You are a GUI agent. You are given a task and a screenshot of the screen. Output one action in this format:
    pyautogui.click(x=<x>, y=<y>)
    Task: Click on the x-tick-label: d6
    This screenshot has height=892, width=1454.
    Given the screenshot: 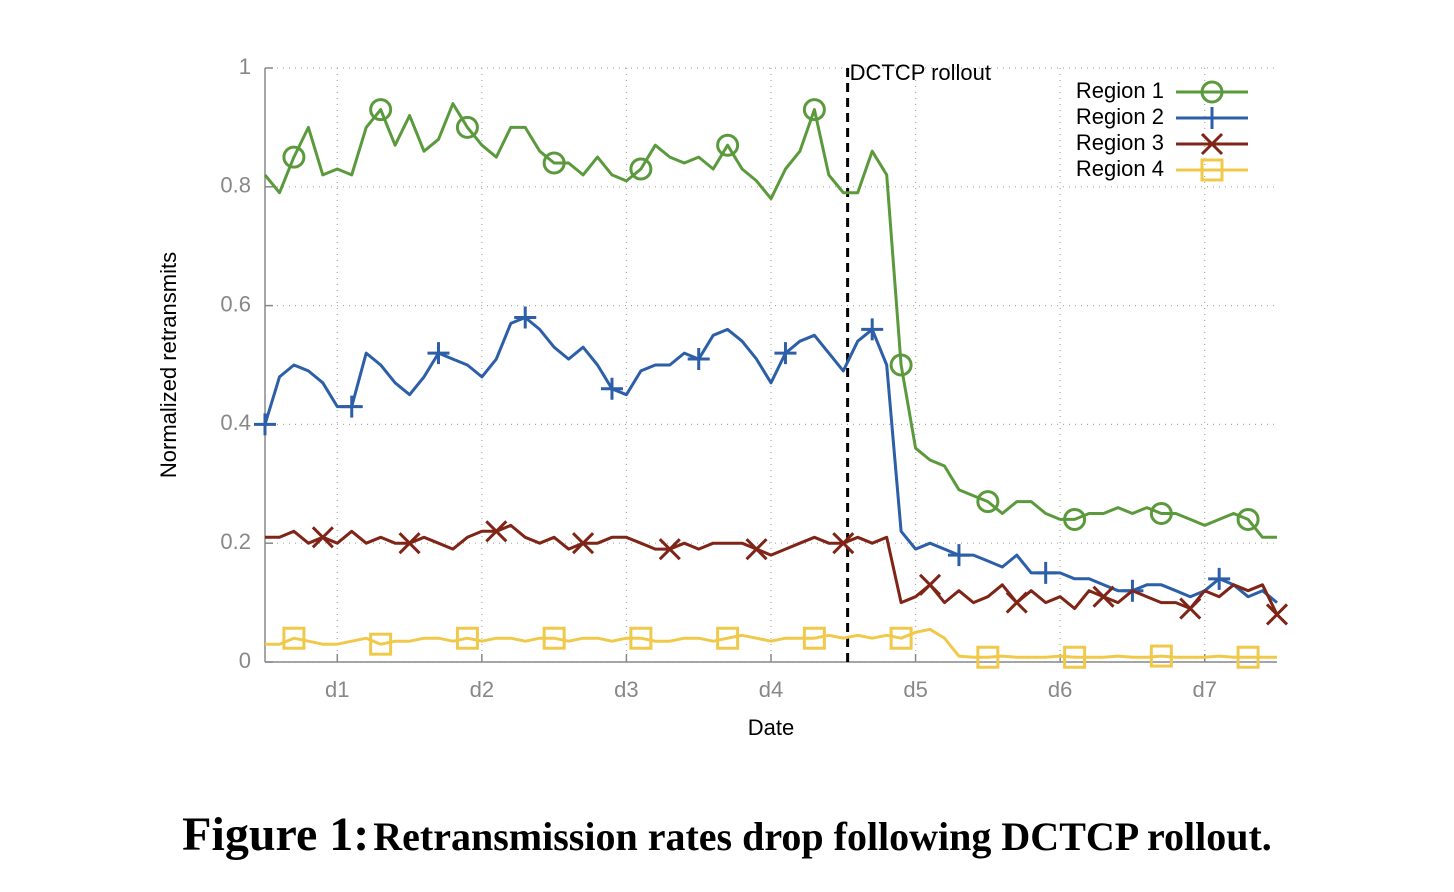 What is the action you would take?
    pyautogui.click(x=1060, y=689)
    